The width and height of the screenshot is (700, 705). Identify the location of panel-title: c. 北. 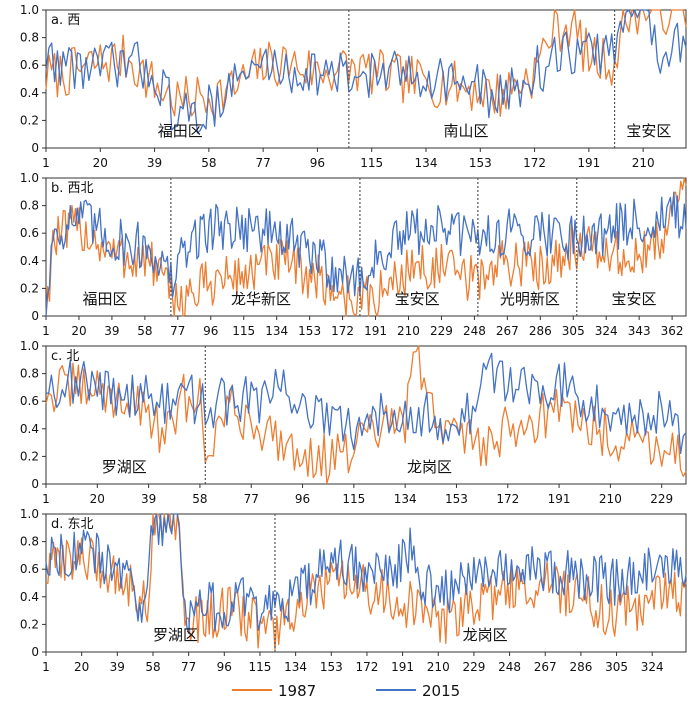
(65, 356).